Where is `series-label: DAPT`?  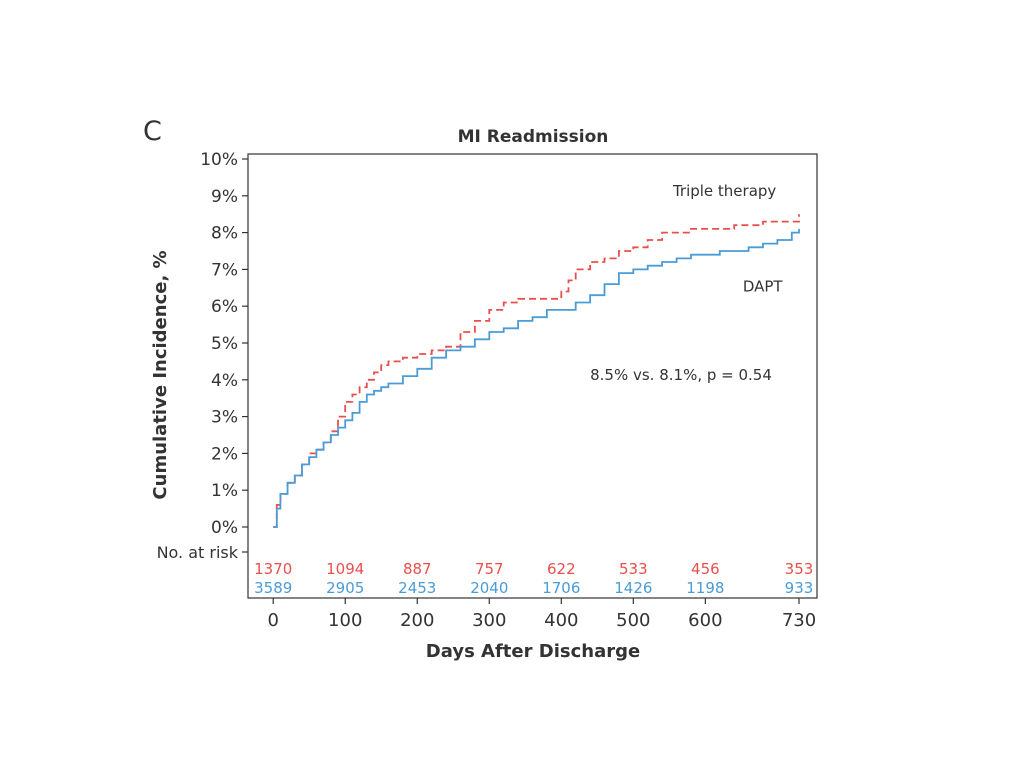 series-label: DAPT is located at coordinates (763, 286).